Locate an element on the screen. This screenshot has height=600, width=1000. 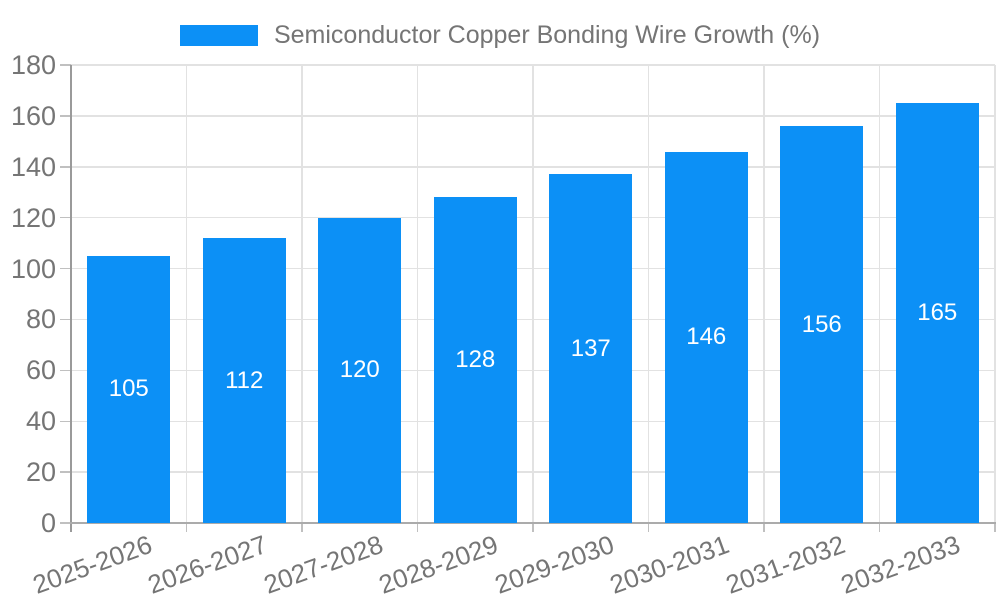
y-axis-line is located at coordinates (71, 298).